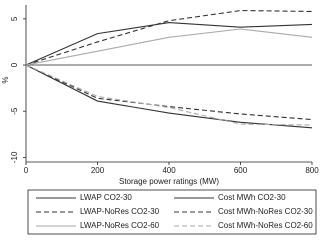 The image size is (320, 240). What do you see at coordinates (98, 170) in the screenshot?
I see `x-tick-label: 200` at bounding box center [98, 170].